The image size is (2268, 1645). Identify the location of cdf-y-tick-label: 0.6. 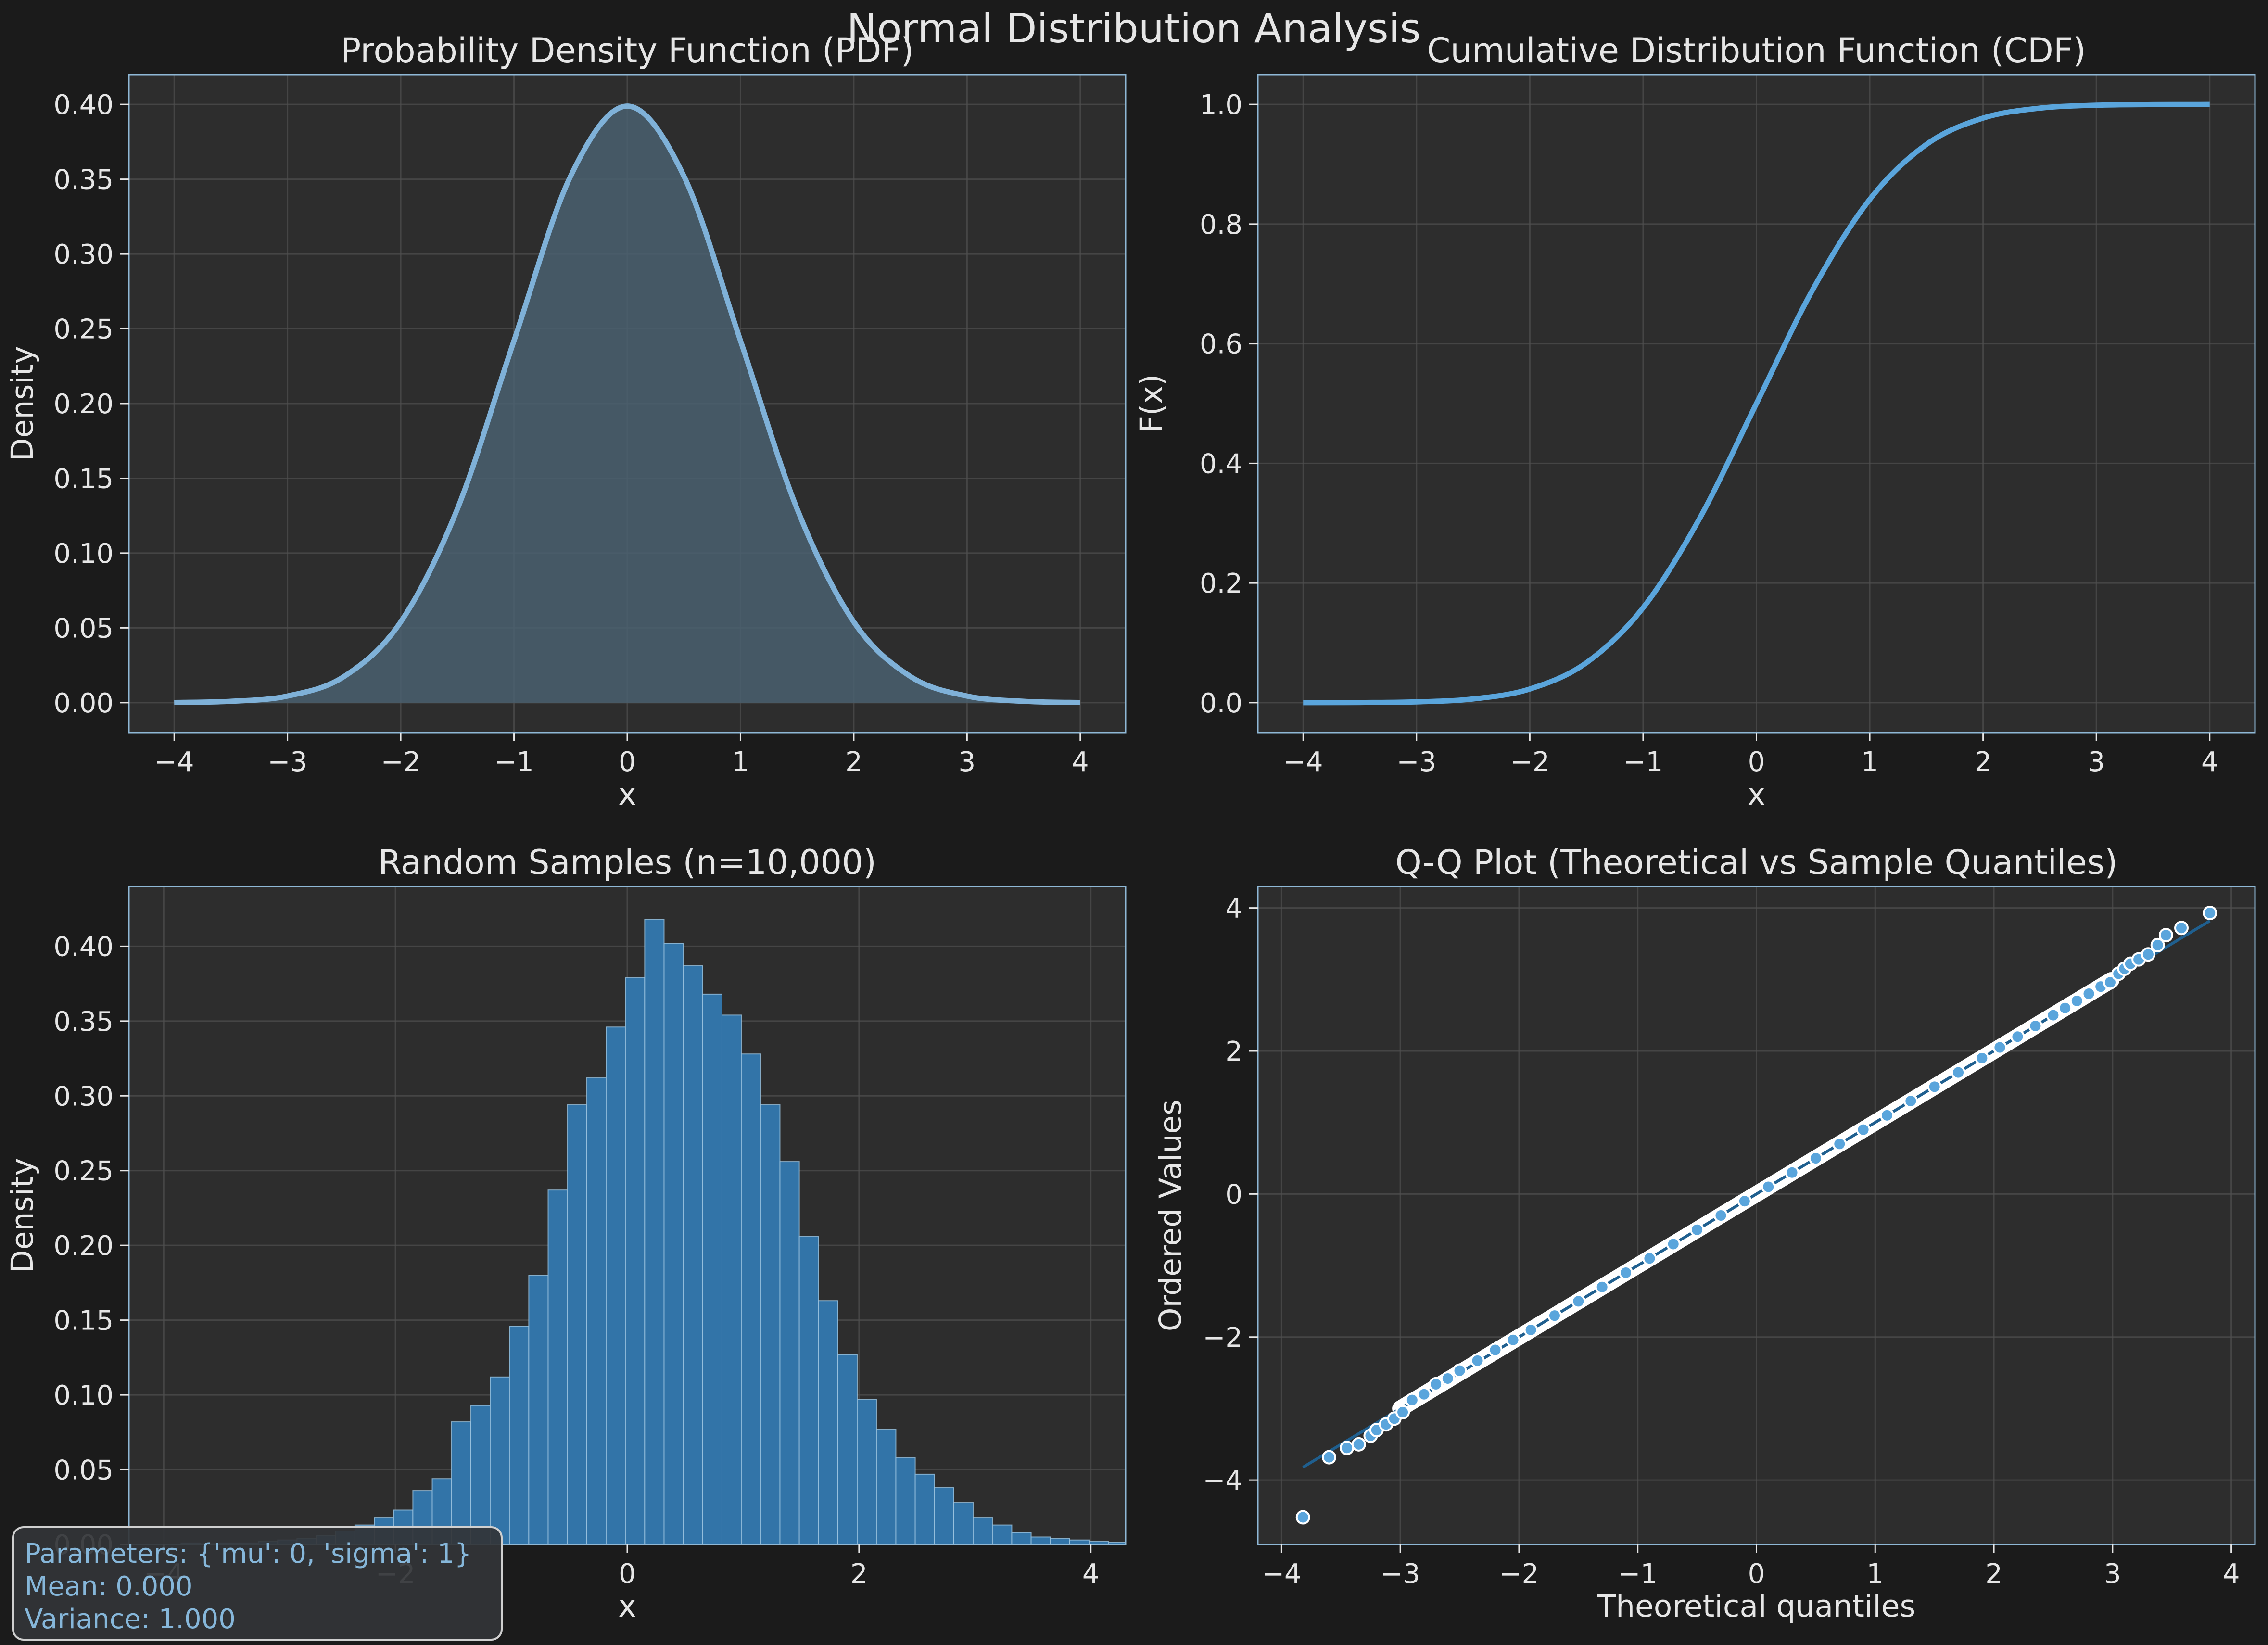
(1221, 344).